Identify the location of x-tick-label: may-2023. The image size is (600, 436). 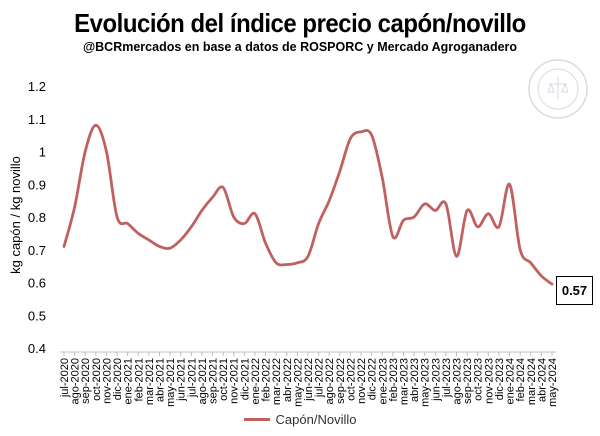
(426, 382).